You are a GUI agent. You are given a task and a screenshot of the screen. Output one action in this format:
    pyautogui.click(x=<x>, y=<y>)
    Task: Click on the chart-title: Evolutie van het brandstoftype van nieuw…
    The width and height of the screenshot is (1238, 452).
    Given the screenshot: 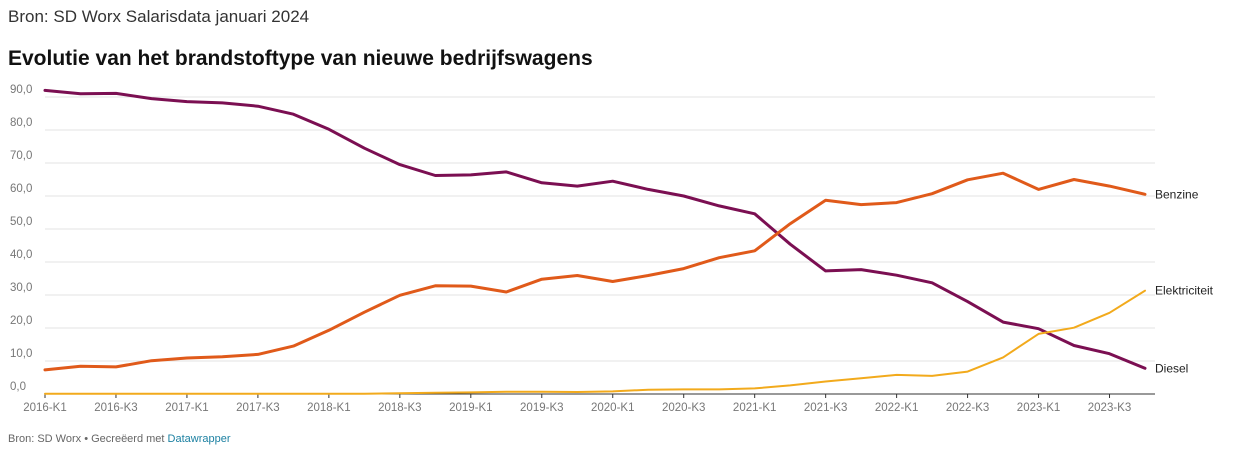 What is the action you would take?
    pyautogui.click(x=300, y=58)
    